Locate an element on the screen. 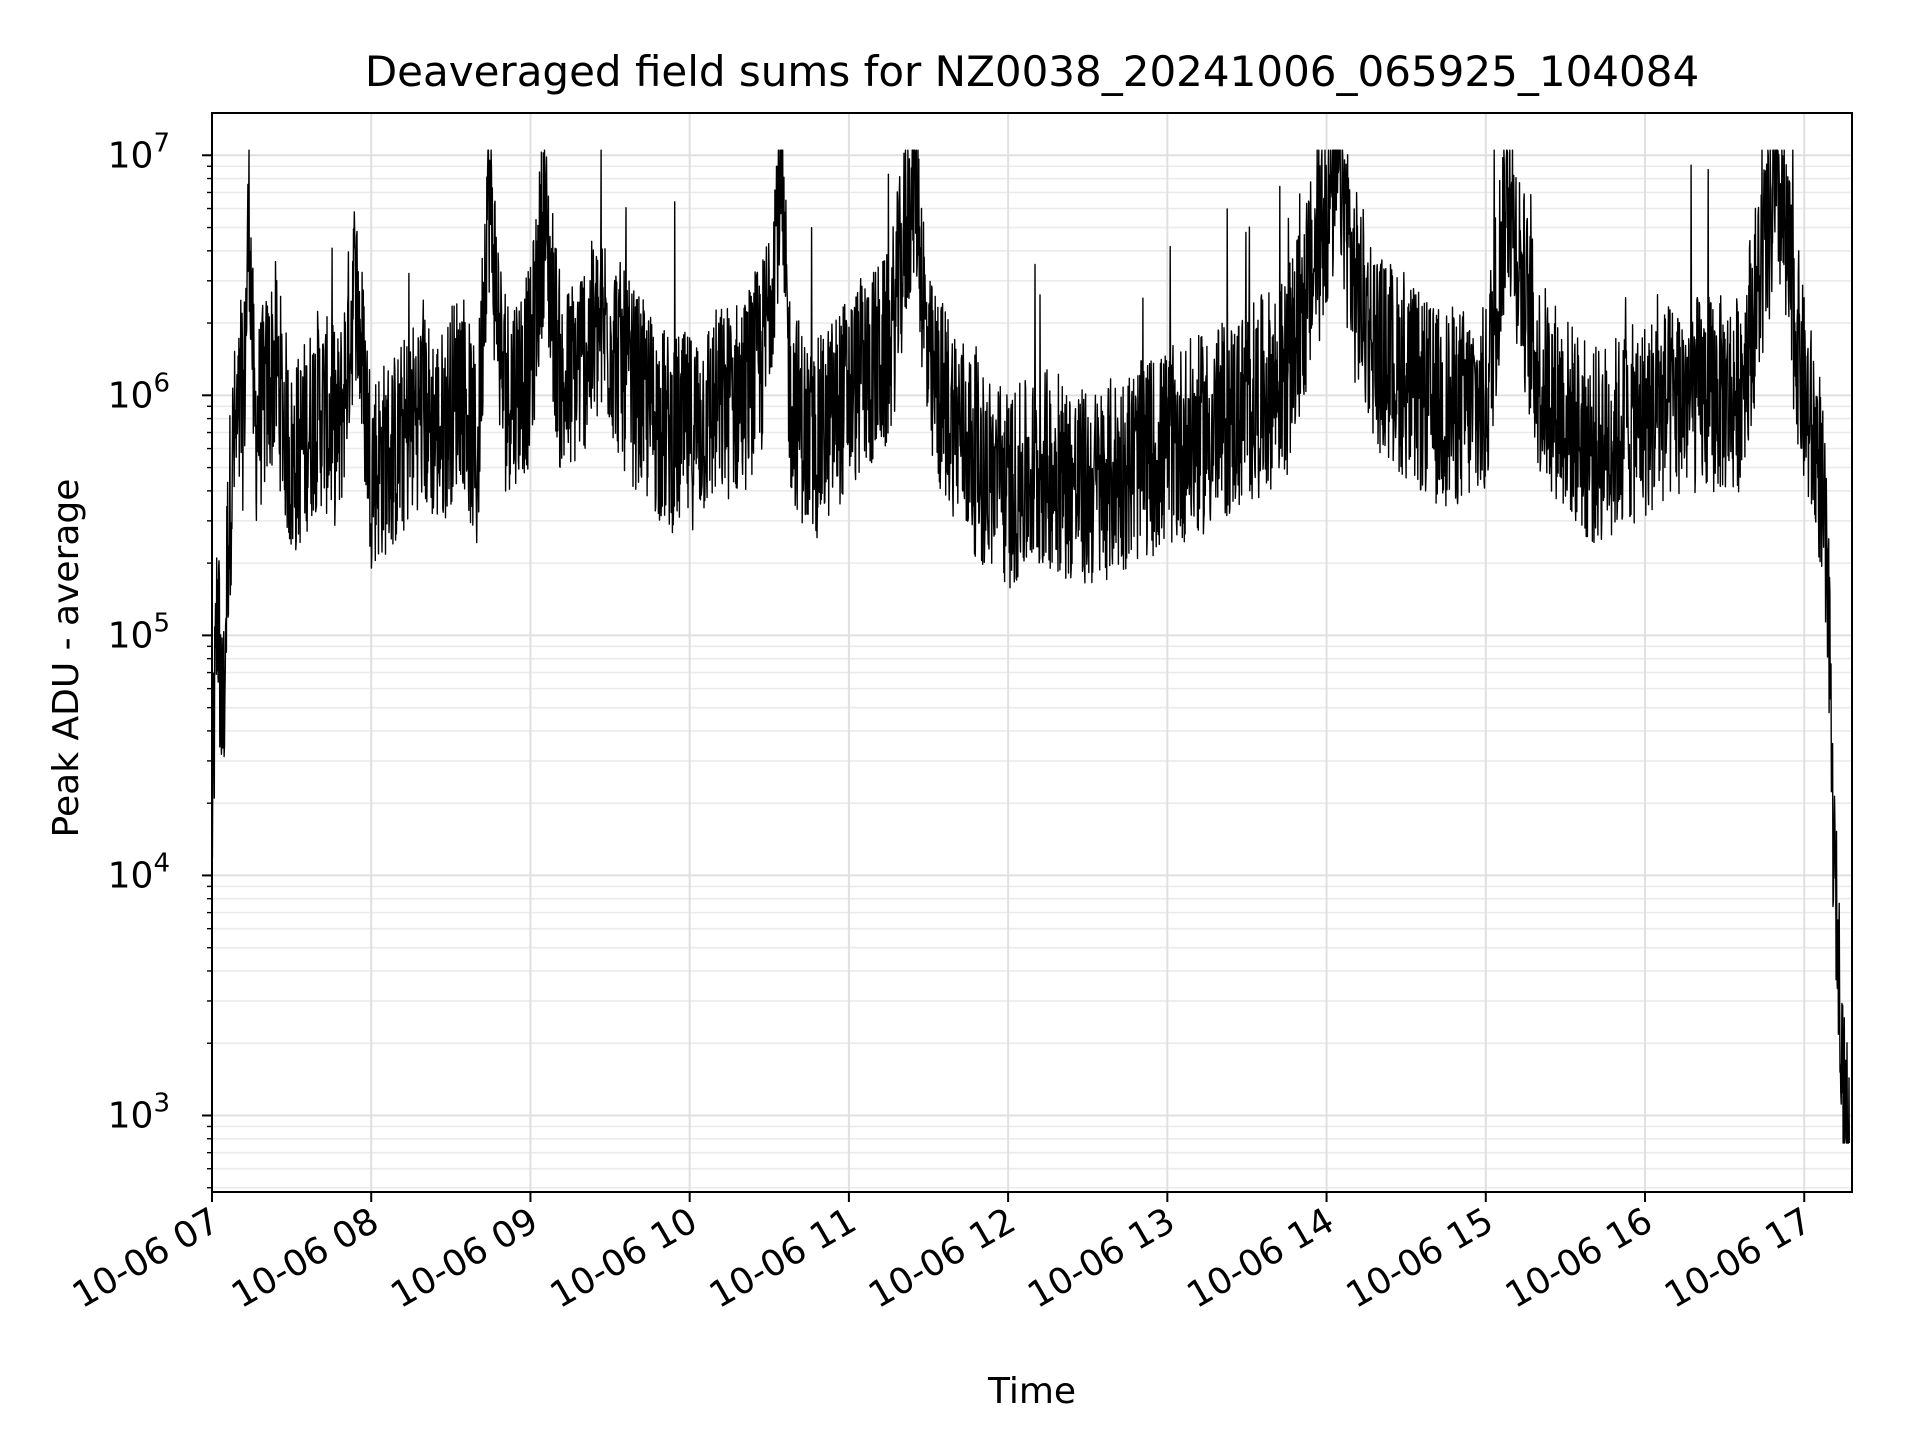 The width and height of the screenshot is (1920, 1440). y-tick-label-exponent: 7 is located at coordinates (161, 143).